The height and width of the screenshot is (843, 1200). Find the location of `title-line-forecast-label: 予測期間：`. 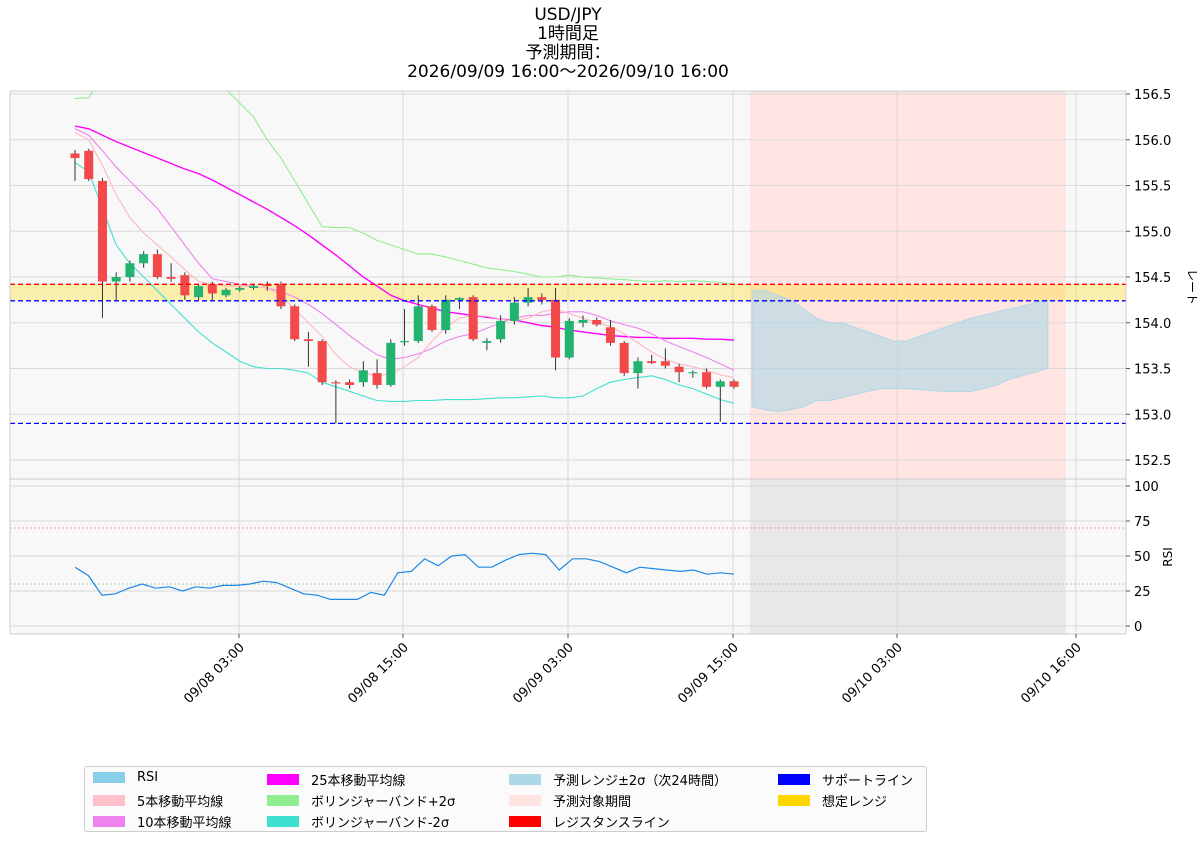

title-line-forecast-label: 予測期間： is located at coordinates (568, 53).